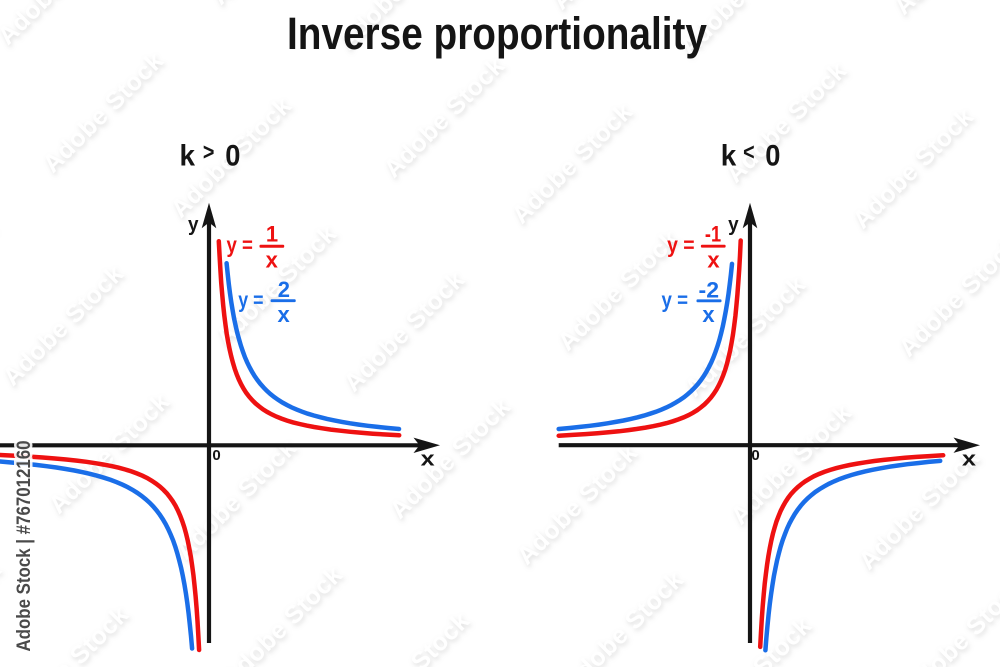 This screenshot has height=667, width=1000. I want to click on svg-text: 2, so click(284, 289).